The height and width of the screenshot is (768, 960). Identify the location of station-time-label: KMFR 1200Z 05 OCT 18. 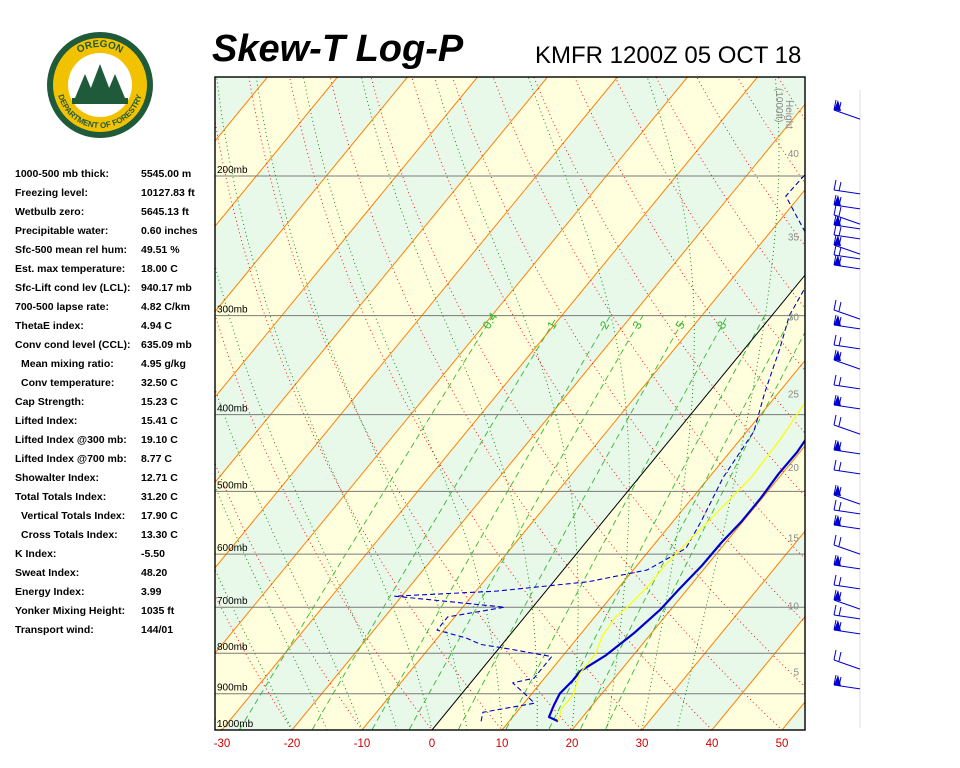
(668, 55).